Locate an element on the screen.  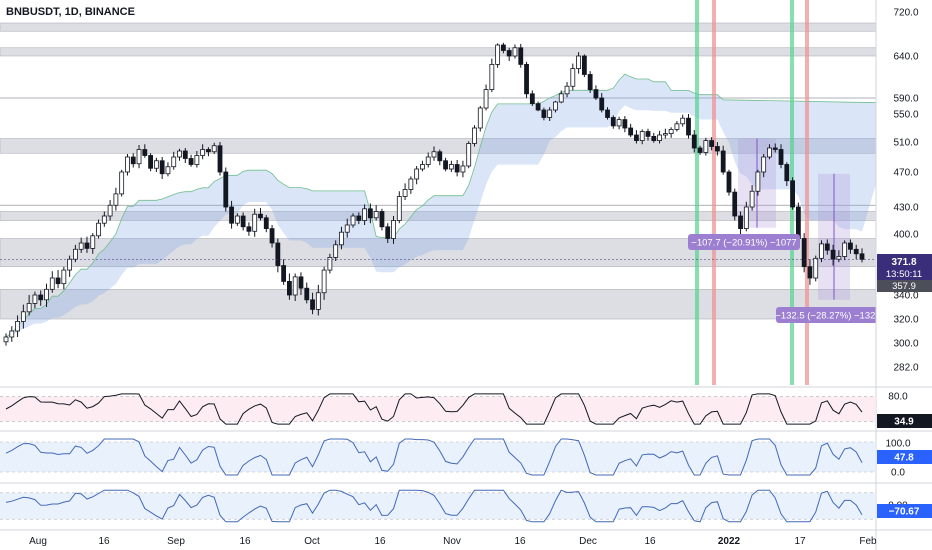
panel-tick: 100.0 is located at coordinates (897, 444).